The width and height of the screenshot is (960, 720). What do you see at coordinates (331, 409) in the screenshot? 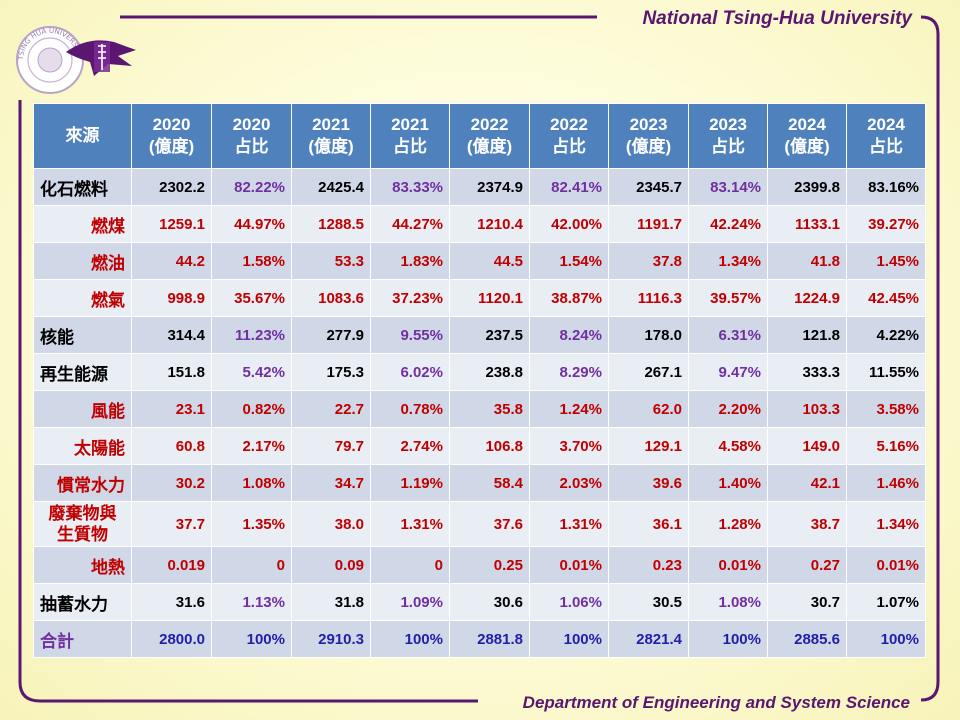
I see `value-cell: 22.7` at bounding box center [331, 409].